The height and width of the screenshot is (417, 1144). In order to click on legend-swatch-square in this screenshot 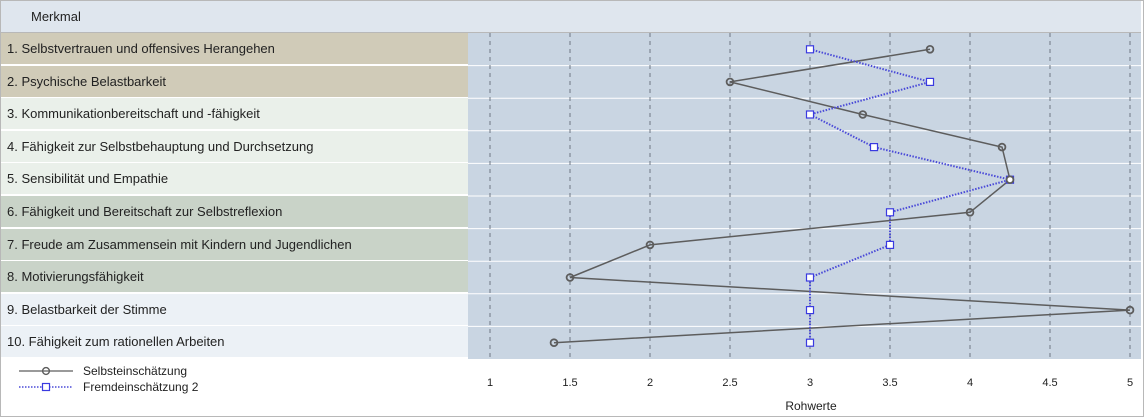, I will do `click(46, 387)`.